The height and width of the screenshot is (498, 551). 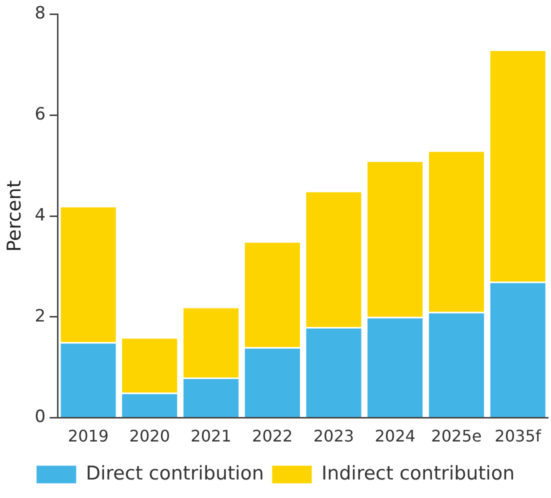 I want to click on y-tick-label: 8, so click(x=40, y=14).